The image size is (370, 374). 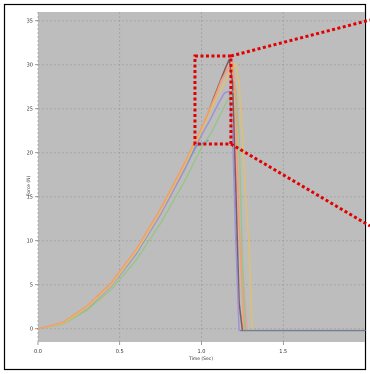 What do you see at coordinates (30, 110) in the screenshot?
I see `y-tick-label: 25` at bounding box center [30, 110].